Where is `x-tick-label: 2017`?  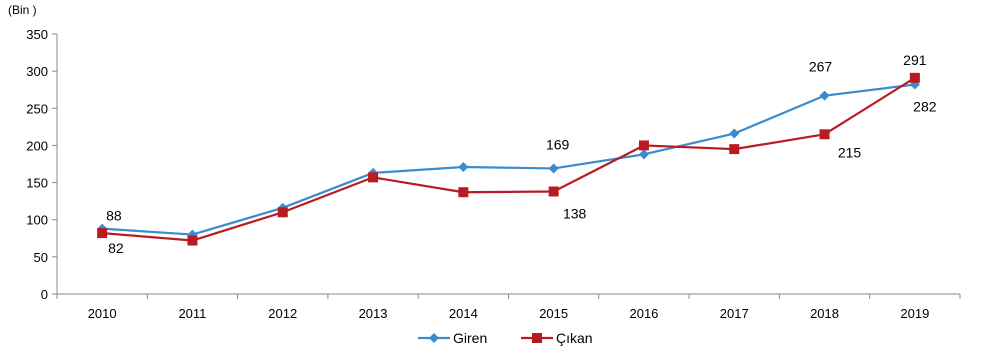
x-tick-label: 2017 is located at coordinates (734, 313).